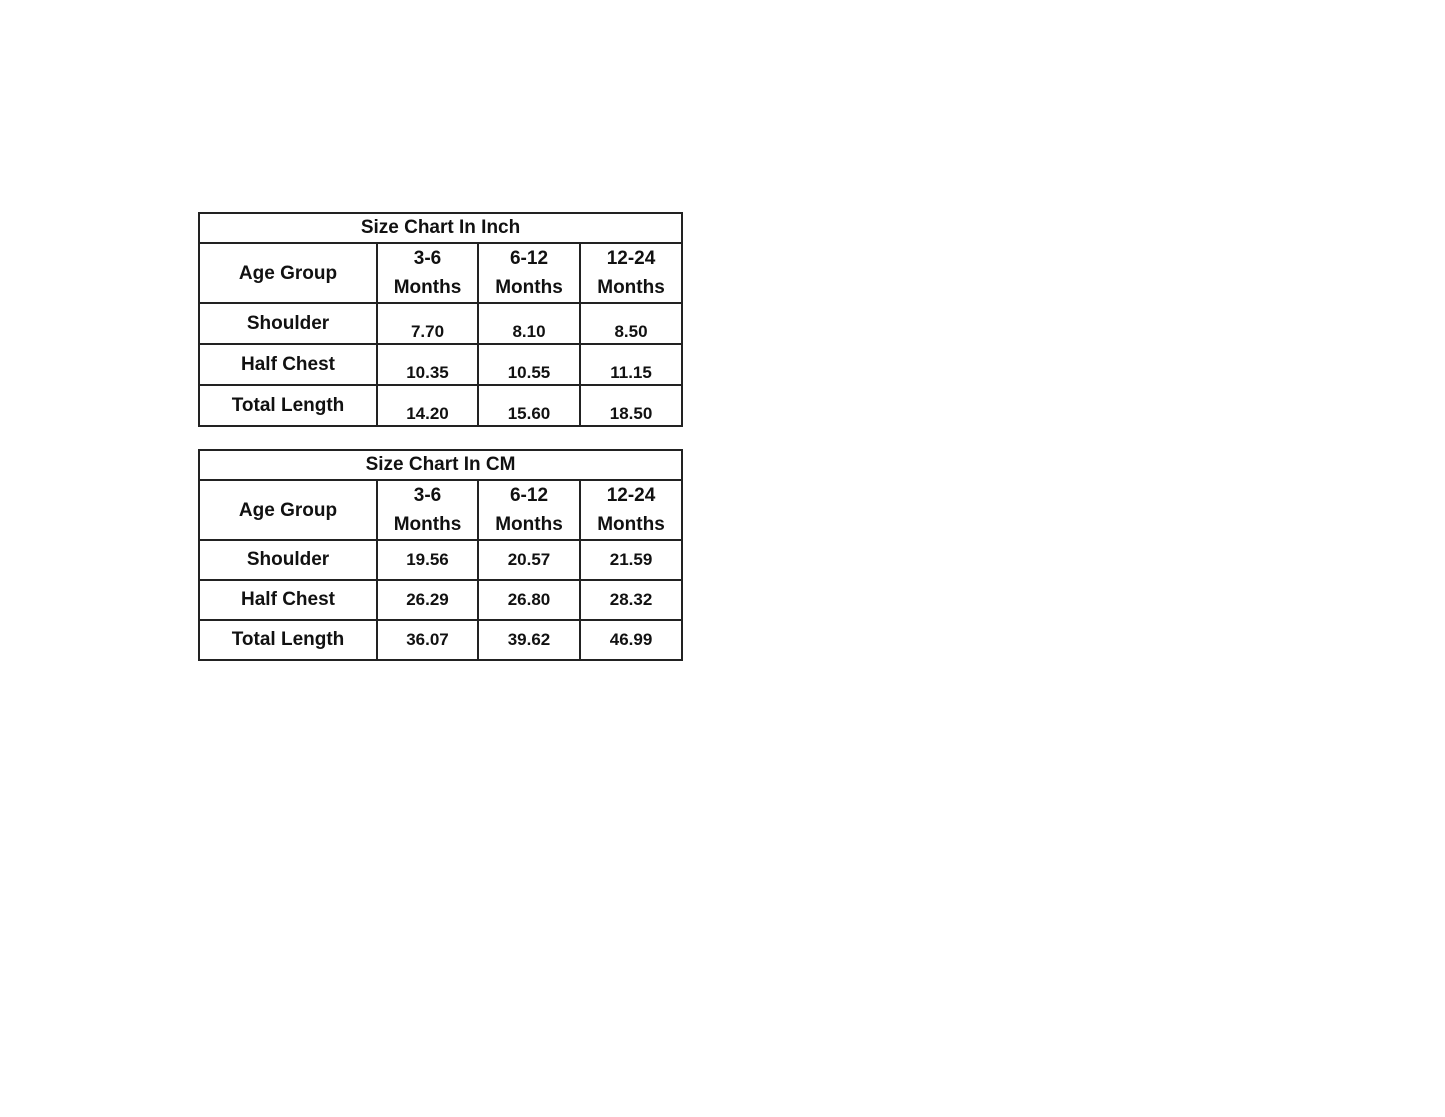 Image resolution: width=1445 pixels, height=1117 pixels. I want to click on table-title: Size Chart In Inch, so click(440, 228).